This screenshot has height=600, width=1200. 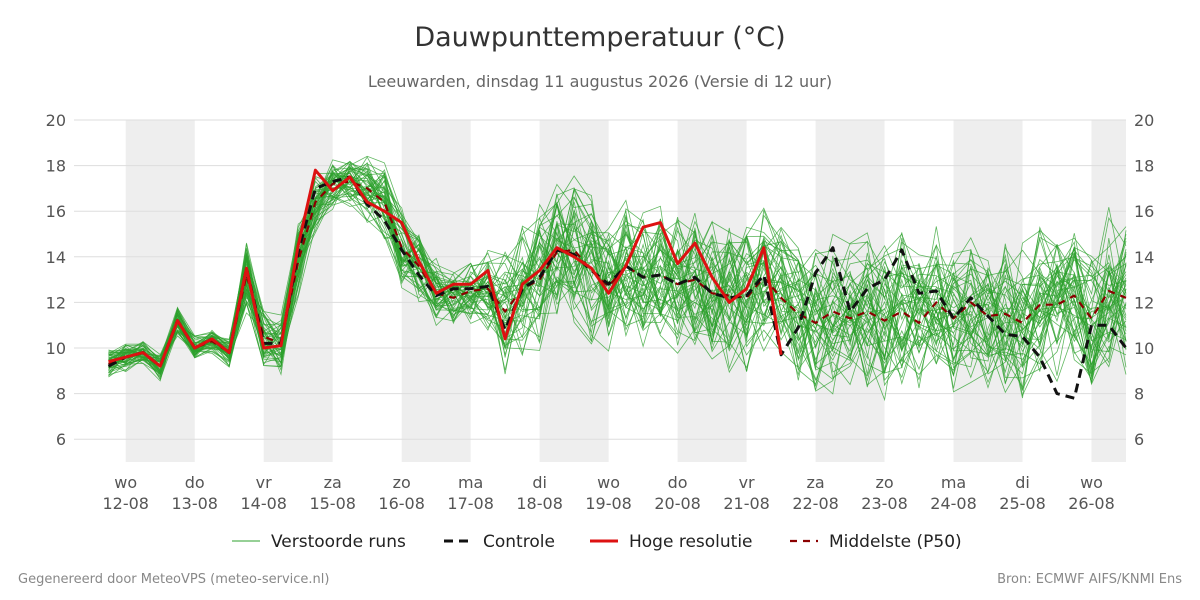 What do you see at coordinates (677, 503) in the screenshot?
I see `x-tick-date: 20-08` at bounding box center [677, 503].